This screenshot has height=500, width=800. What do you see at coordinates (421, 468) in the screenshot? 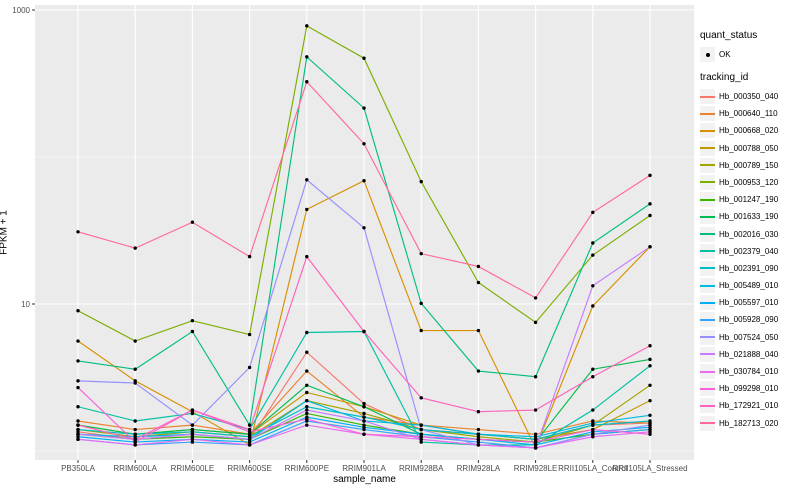
I see `x-tick-label-RRIM928BA: RRIM928BA` at bounding box center [421, 468].